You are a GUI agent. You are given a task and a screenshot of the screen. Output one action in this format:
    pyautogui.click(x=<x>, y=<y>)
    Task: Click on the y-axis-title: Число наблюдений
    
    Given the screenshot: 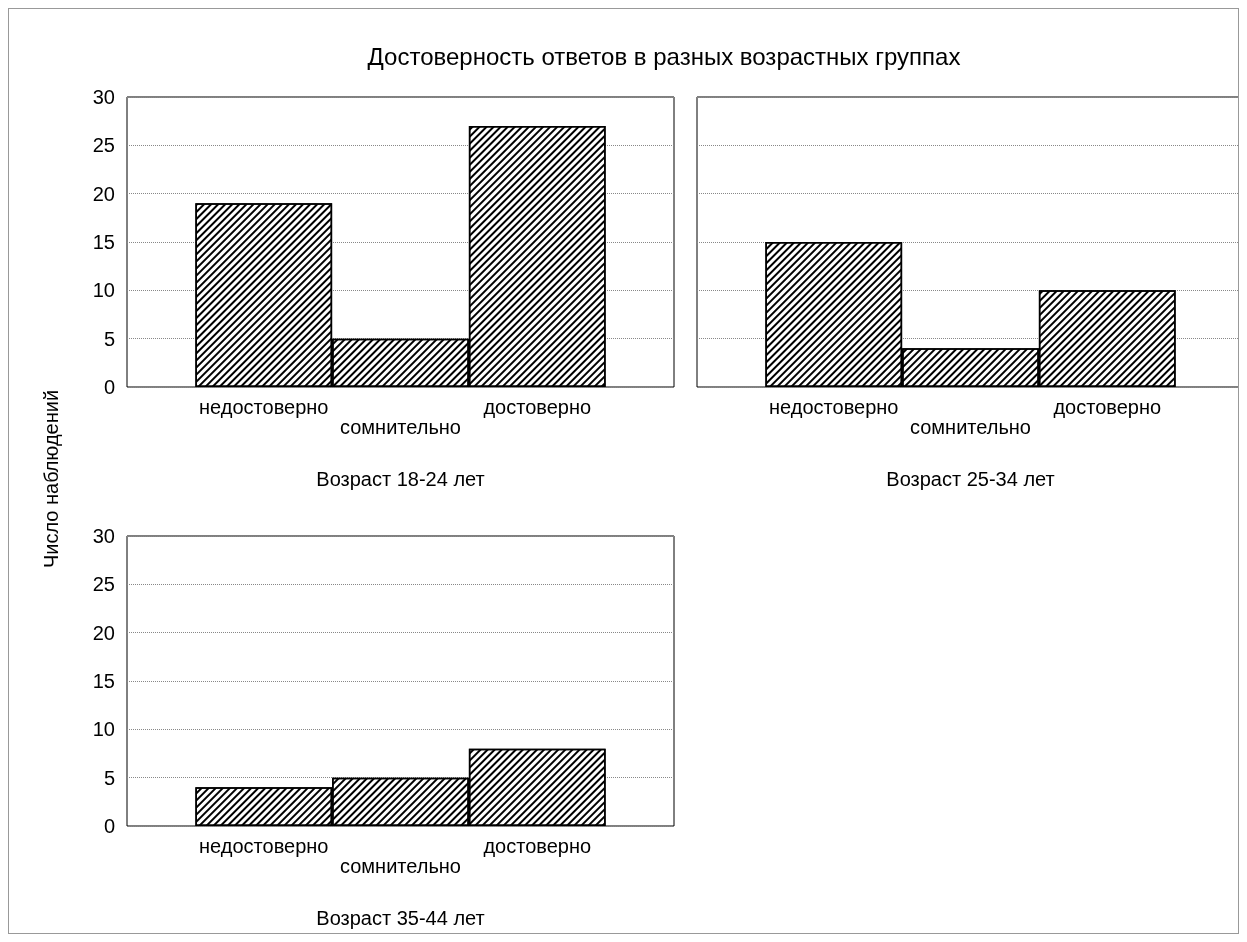 What is the action you would take?
    pyautogui.click(x=51, y=479)
    